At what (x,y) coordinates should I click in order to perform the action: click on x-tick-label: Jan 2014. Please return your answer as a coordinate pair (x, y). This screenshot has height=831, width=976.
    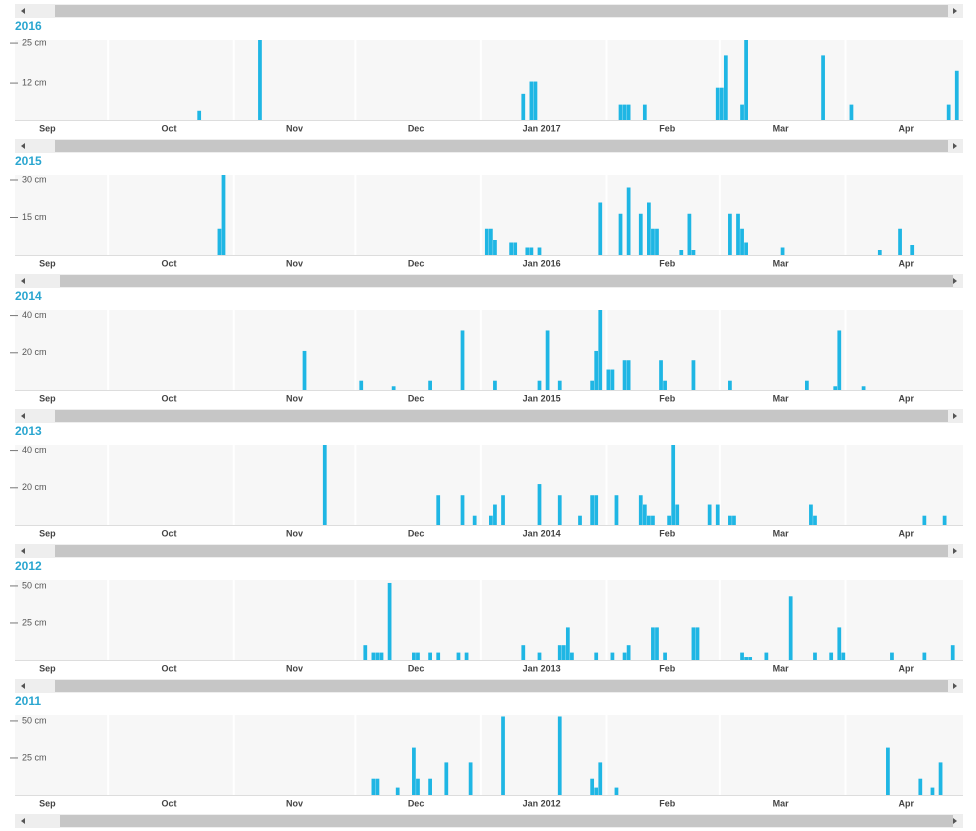
    Looking at the image, I should click on (542, 533).